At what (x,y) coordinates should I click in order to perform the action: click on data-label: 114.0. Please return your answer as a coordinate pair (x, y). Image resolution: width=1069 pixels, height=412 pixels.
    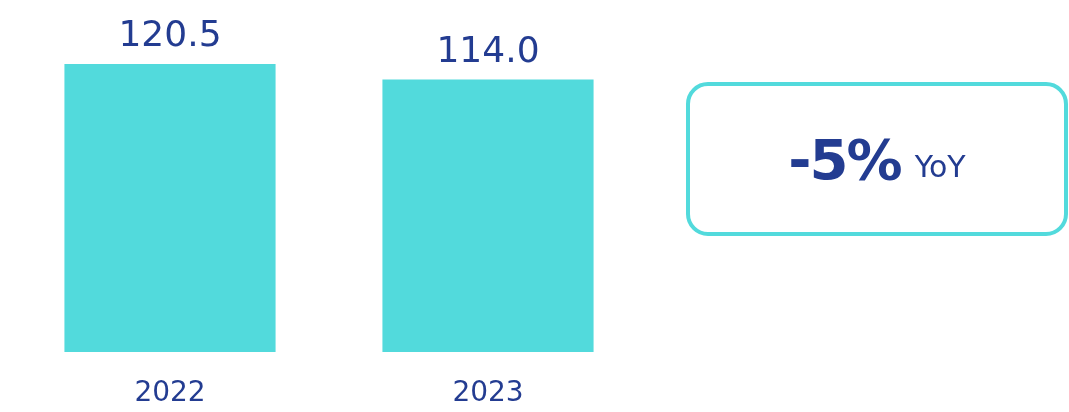
    Looking at the image, I should click on (488, 49).